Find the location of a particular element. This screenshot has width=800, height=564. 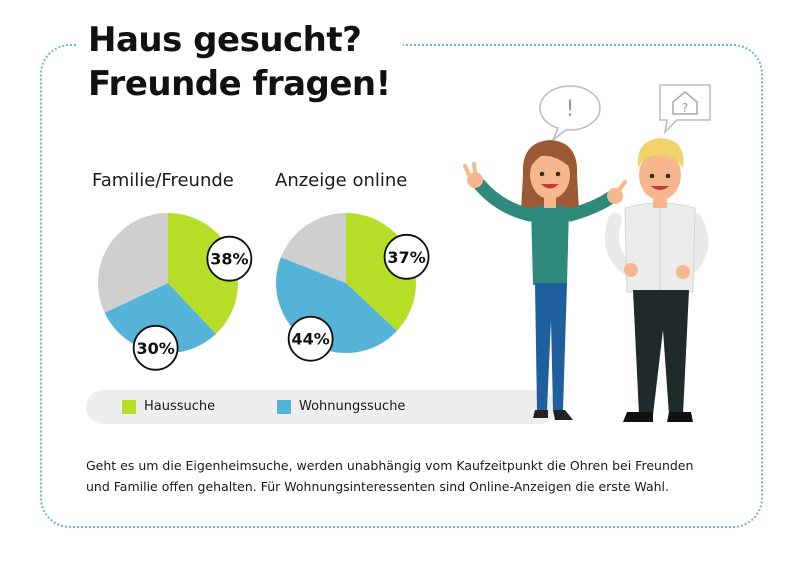

pie-label-text: 30% is located at coordinates (155, 348).